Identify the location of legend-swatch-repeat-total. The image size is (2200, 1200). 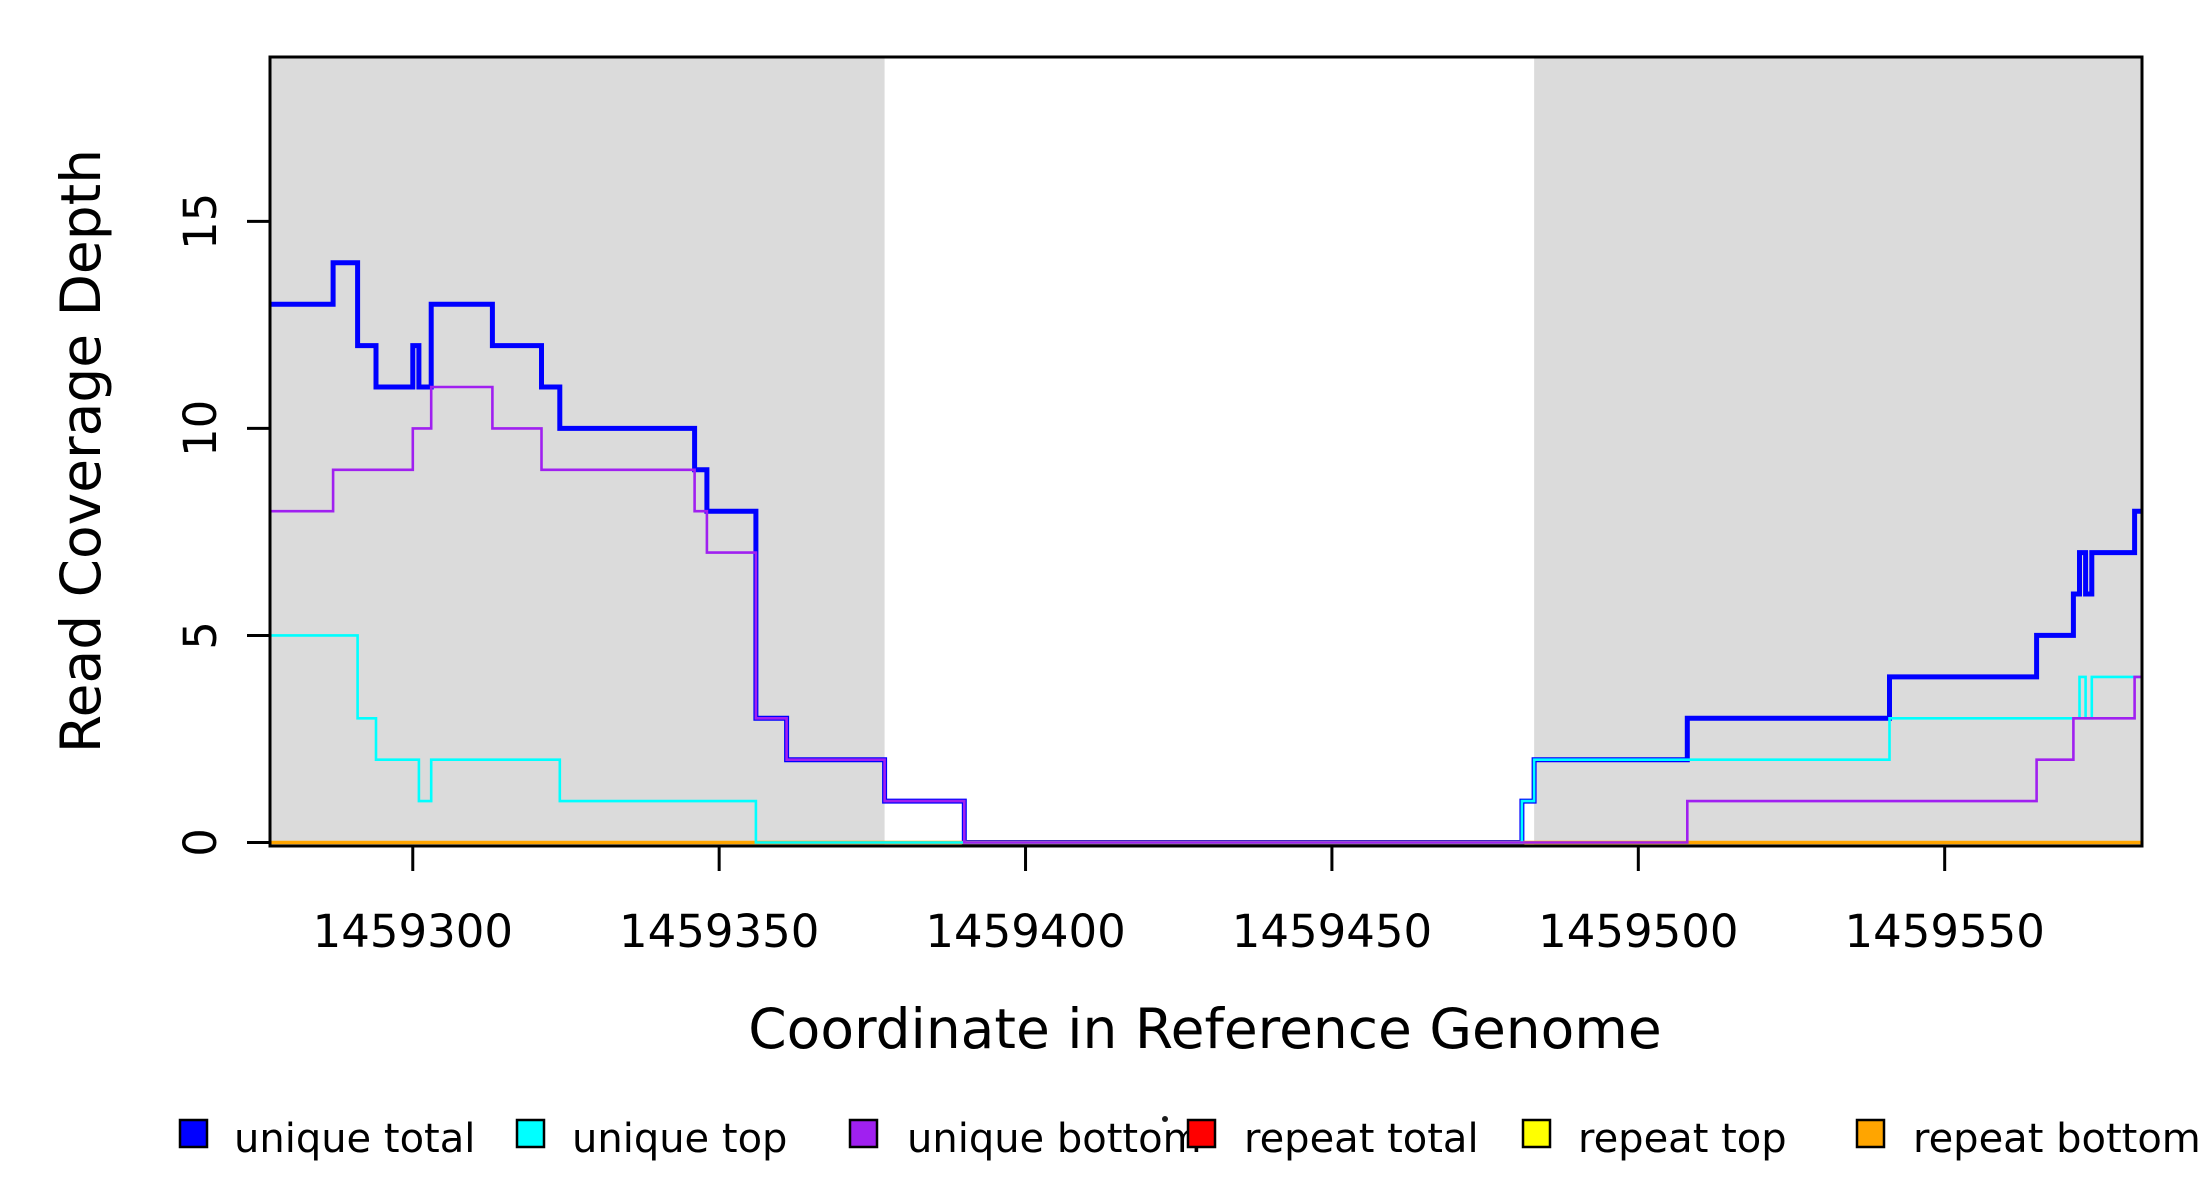
(1201, 1133).